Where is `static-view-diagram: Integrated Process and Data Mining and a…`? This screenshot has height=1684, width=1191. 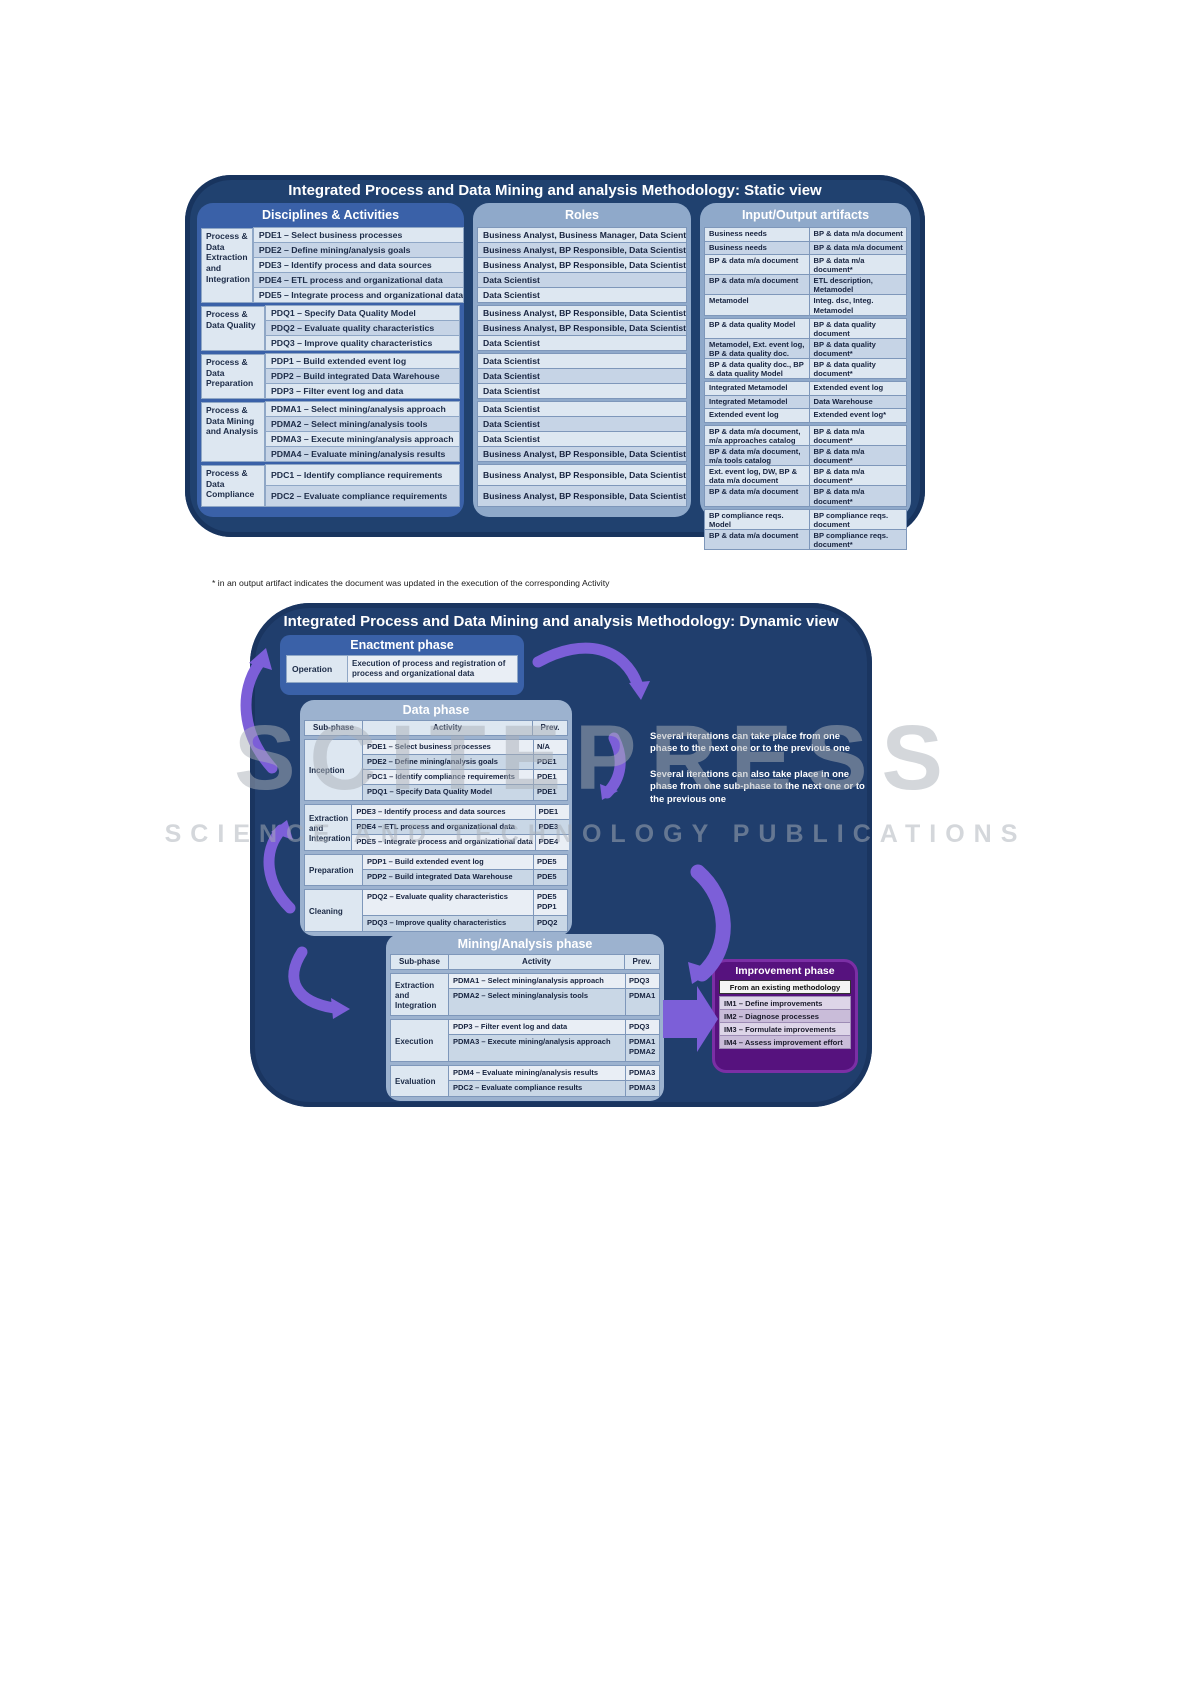
static-view-diagram: Integrated Process and Data Mining and a… is located at coordinates (555, 363).